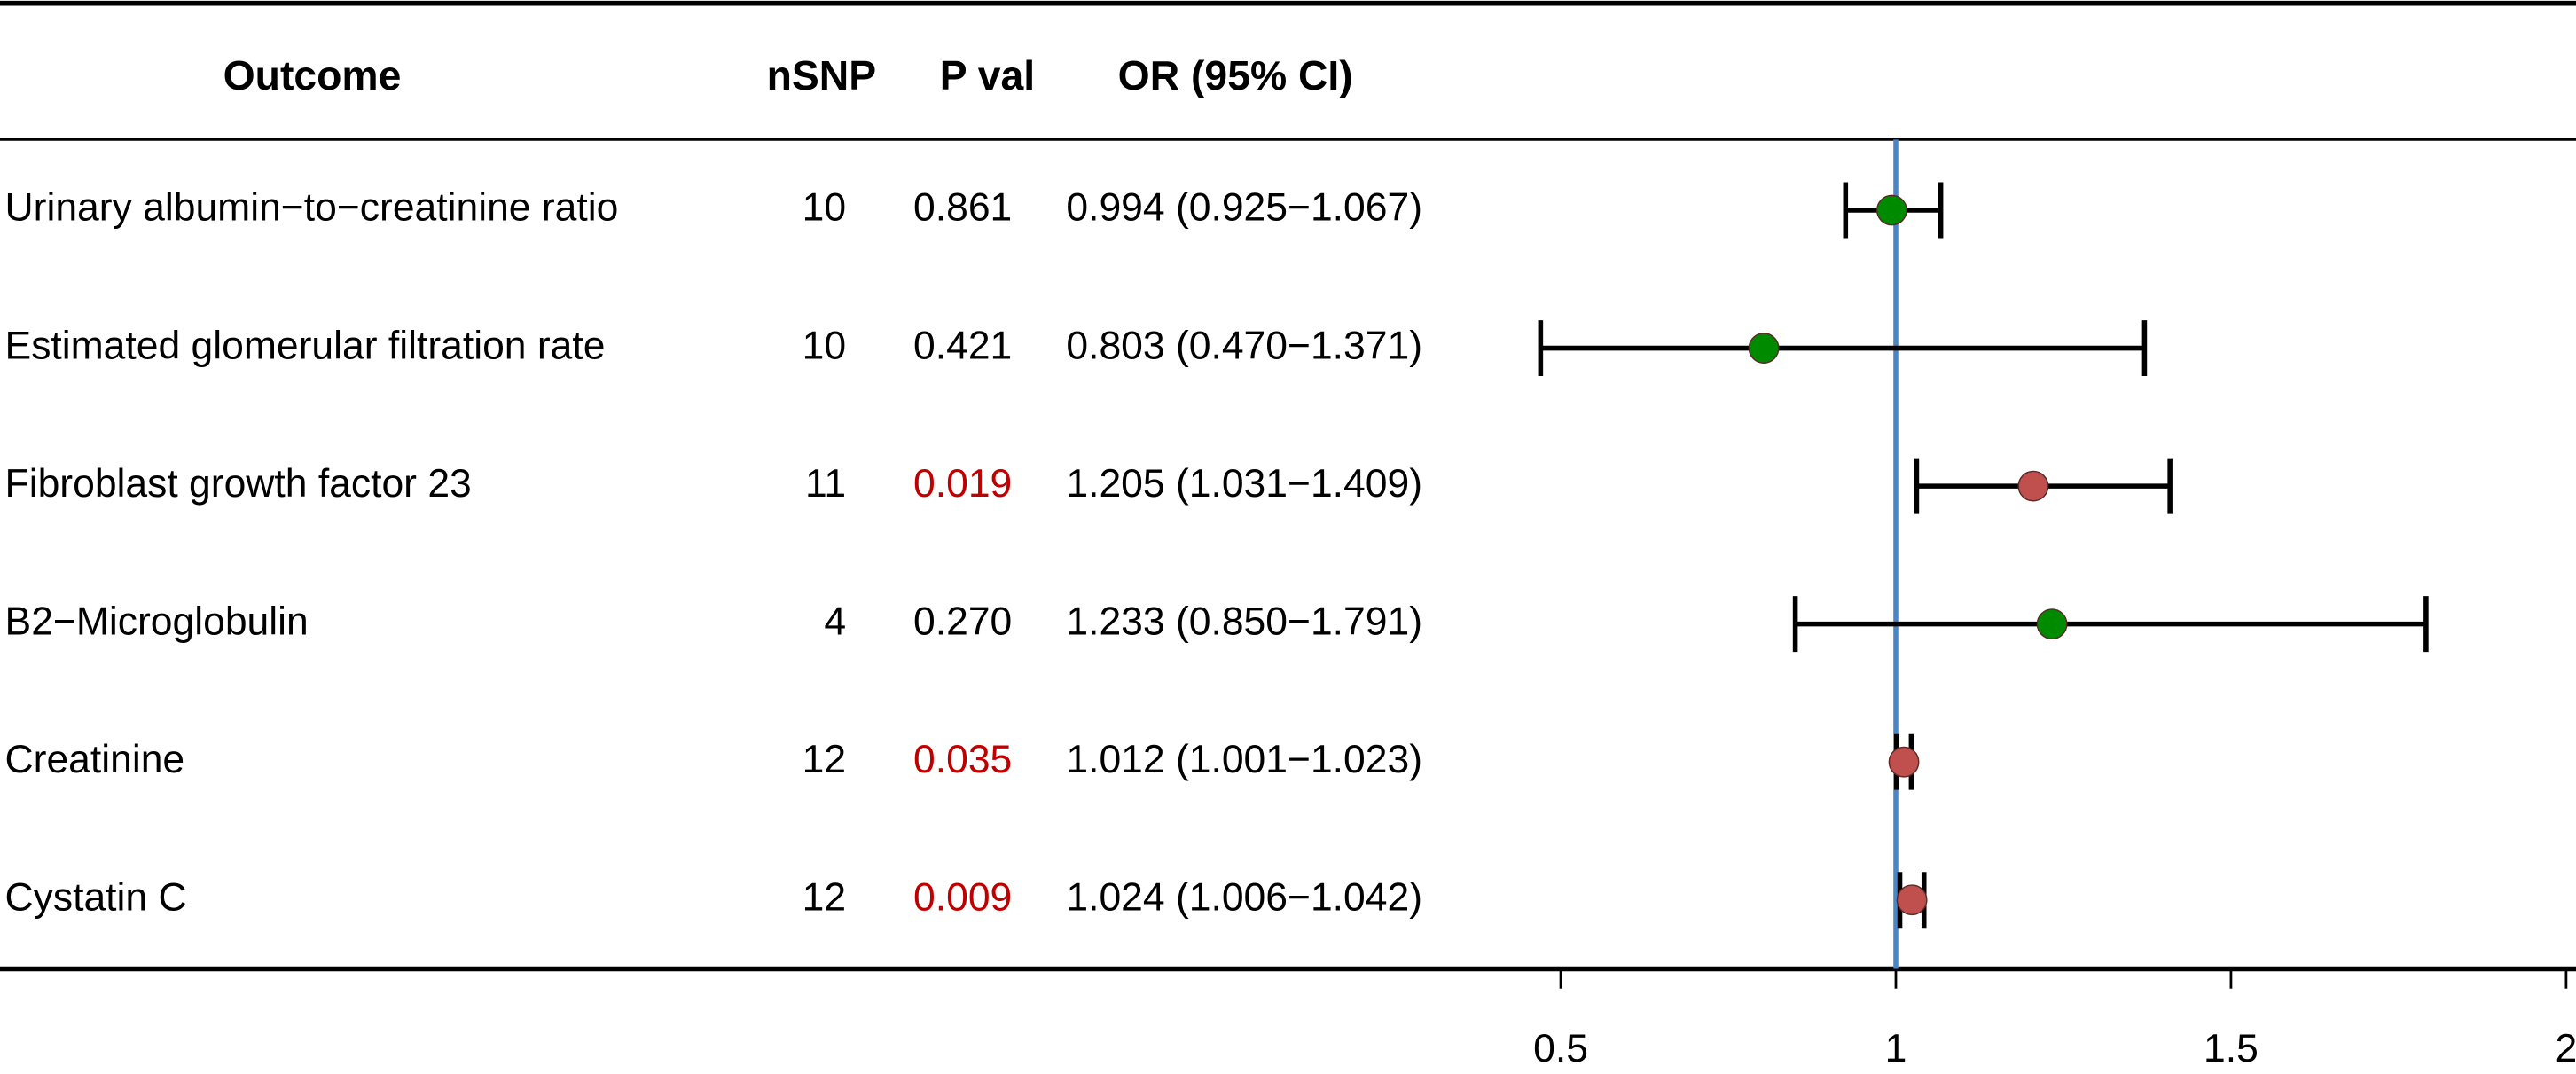 Image resolution: width=2576 pixels, height=1074 pixels. Describe the element at coordinates (962, 484) in the screenshot. I see `p-value: 0.019` at that location.